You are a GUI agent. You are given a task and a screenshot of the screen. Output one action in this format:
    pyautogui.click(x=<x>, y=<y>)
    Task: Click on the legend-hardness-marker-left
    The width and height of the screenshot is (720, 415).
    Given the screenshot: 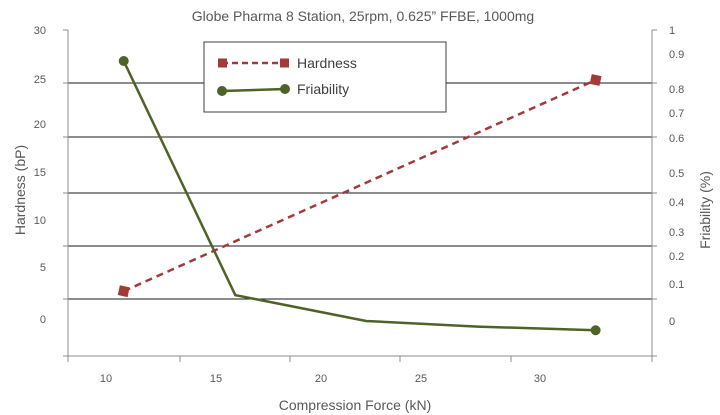 What is the action you would take?
    pyautogui.click(x=222, y=63)
    